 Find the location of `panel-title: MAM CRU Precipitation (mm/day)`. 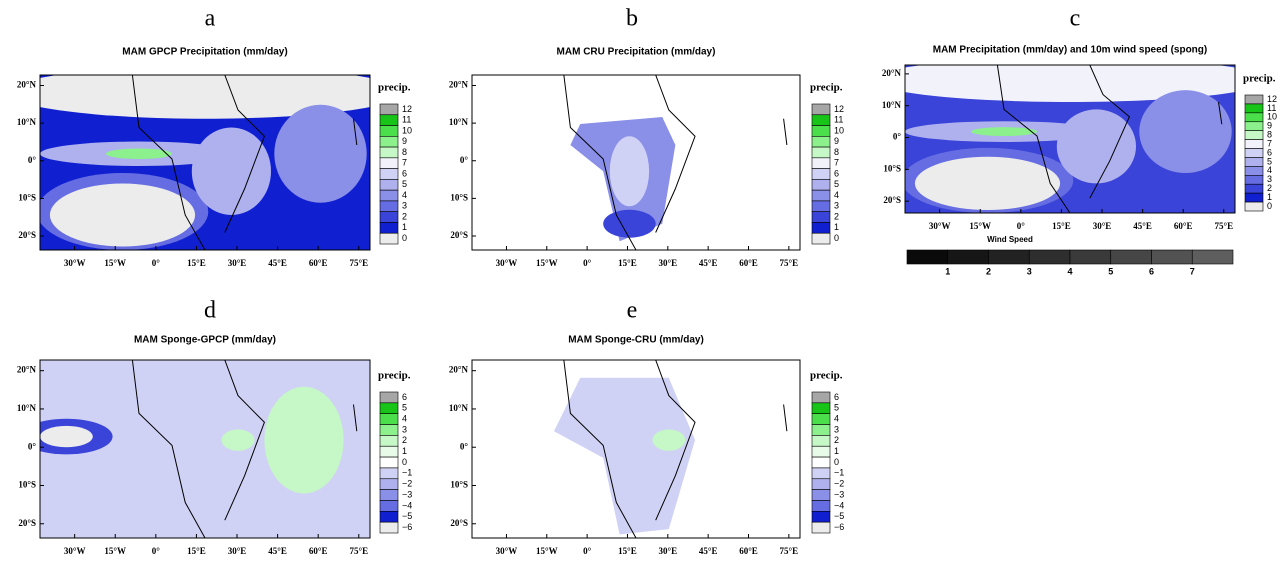

panel-title: MAM CRU Precipitation (mm/day) is located at coordinates (636, 52).